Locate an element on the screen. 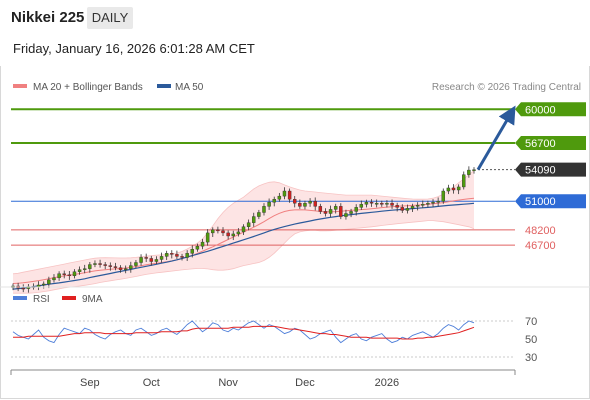 The height and width of the screenshot is (400, 590). legend-label-9ma: 9MA is located at coordinates (92, 299).